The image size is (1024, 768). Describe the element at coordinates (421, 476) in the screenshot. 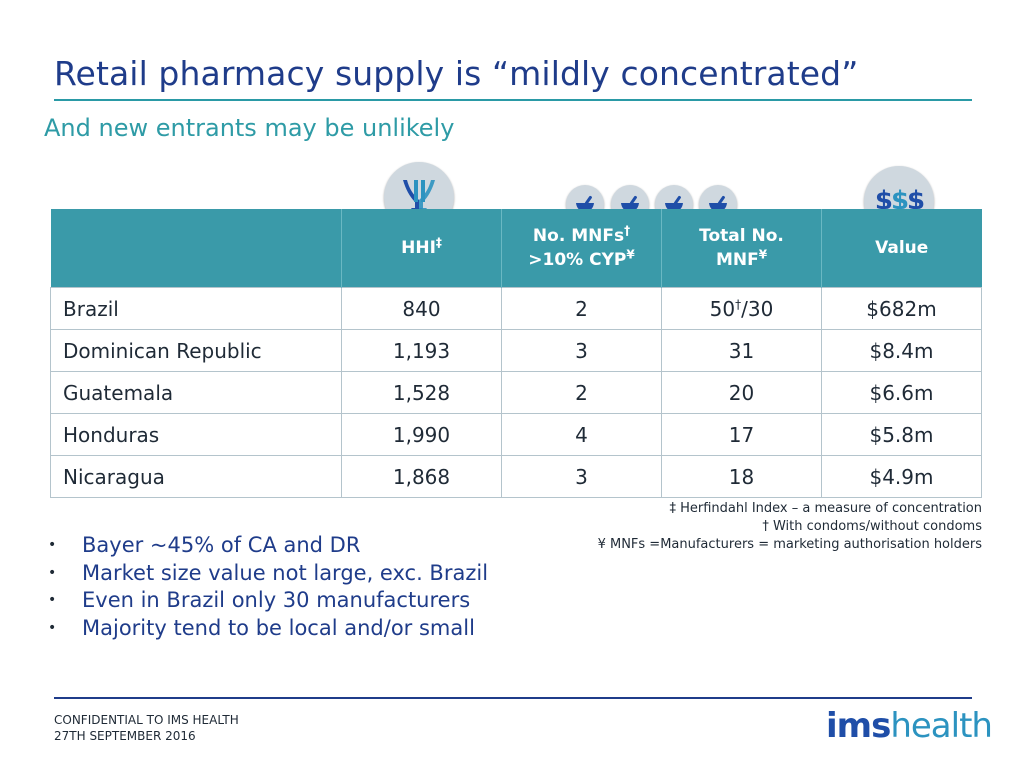

I see `hhi-cell: 1,868` at that location.